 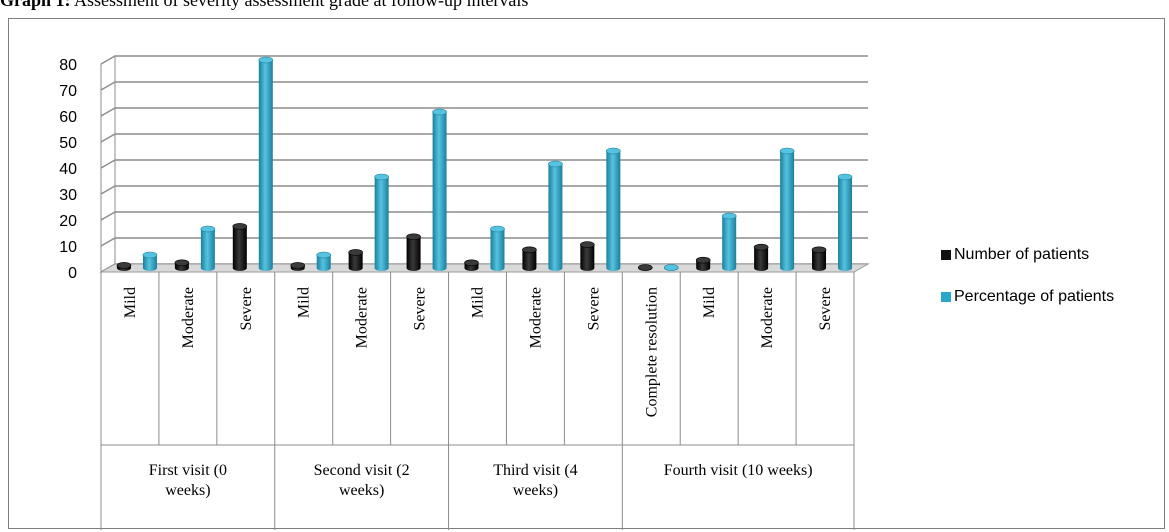 I want to click on y-tick-label: 0, so click(x=72, y=273).